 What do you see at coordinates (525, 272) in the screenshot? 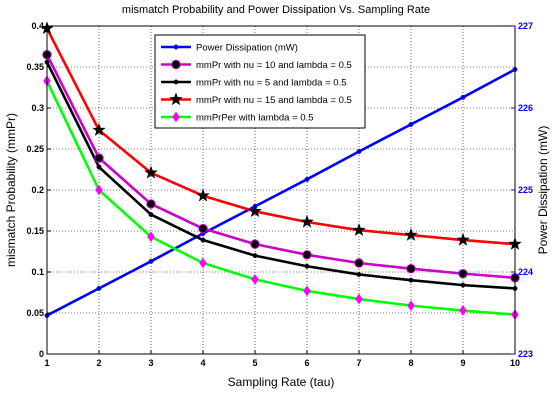
I see `y2-tick-label: 224` at bounding box center [525, 272].